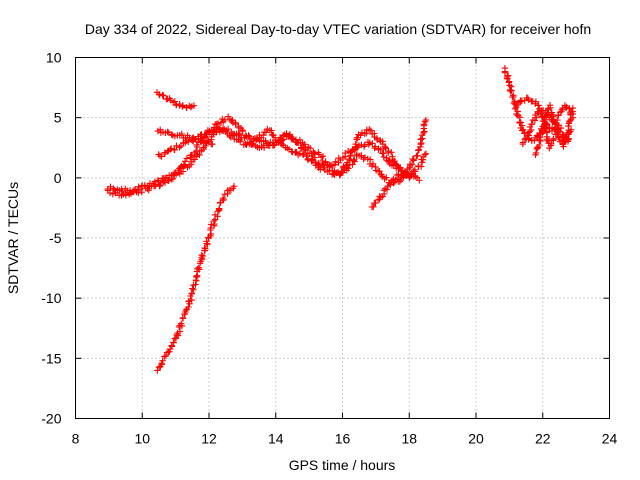  Describe the element at coordinates (13, 238) in the screenshot. I see `y-axis-label: SDTVAR / TECUs` at that location.